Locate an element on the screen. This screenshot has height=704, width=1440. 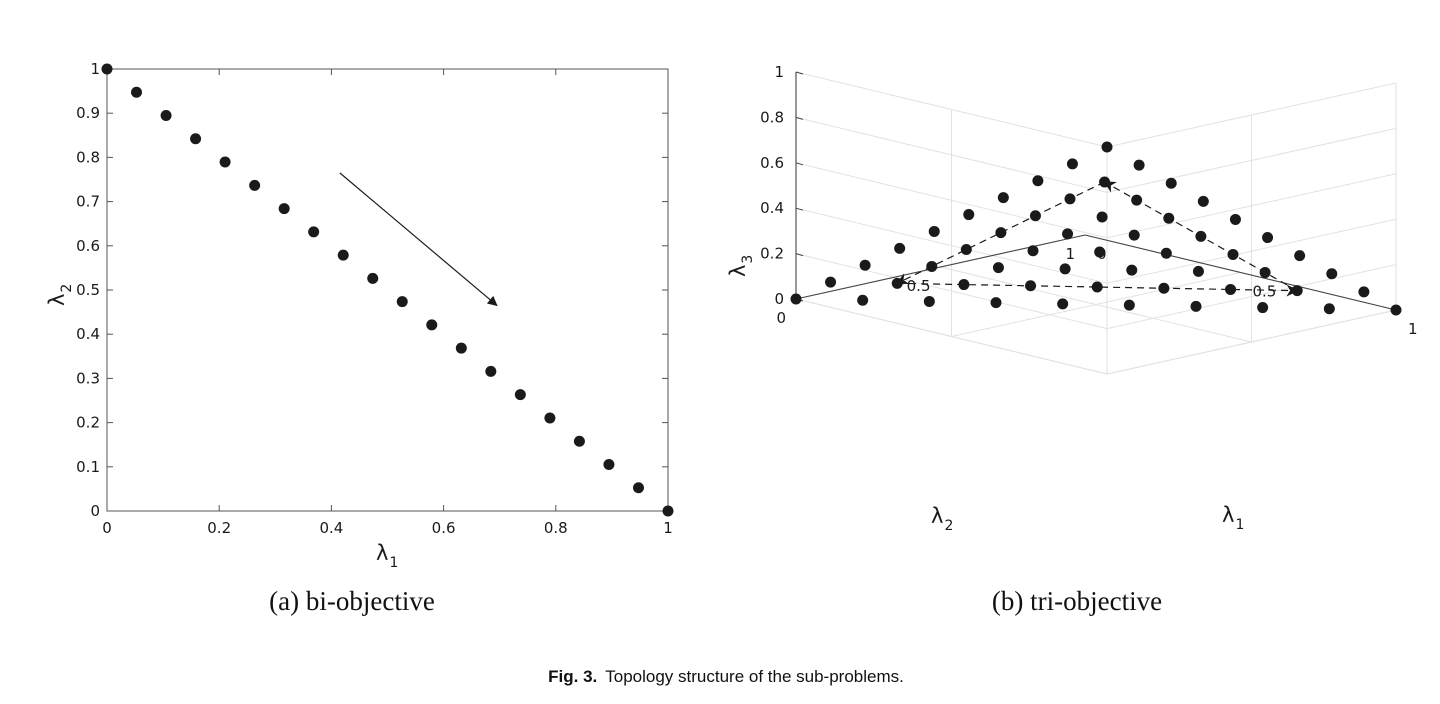
x-tick-label: 0.2 is located at coordinates (219, 528).